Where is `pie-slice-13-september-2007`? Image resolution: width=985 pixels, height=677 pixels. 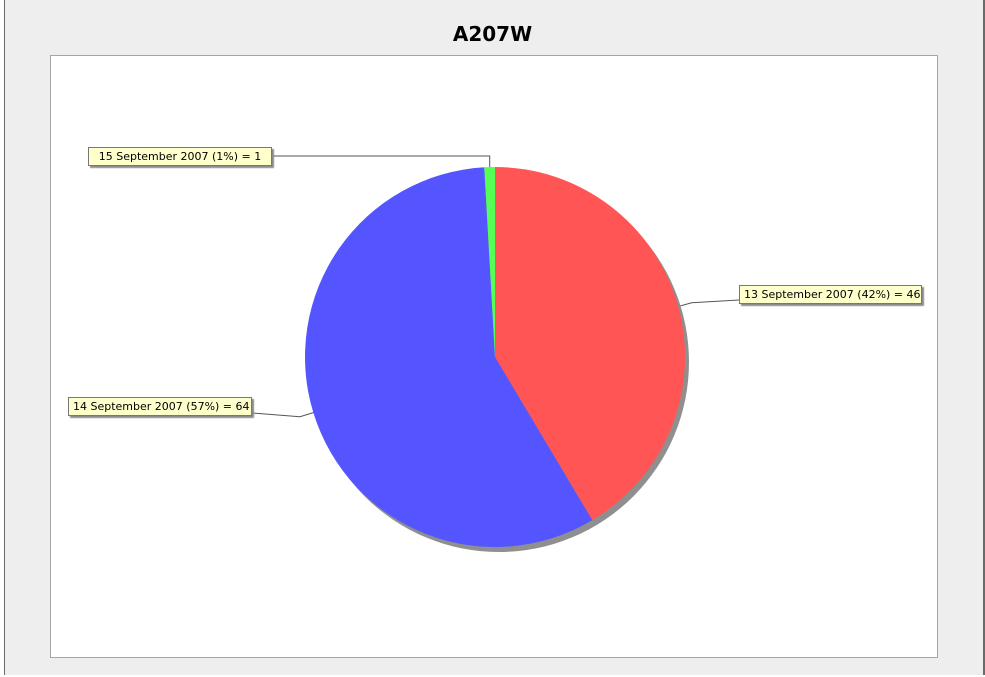 pie-slice-13-september-2007 is located at coordinates (590, 343).